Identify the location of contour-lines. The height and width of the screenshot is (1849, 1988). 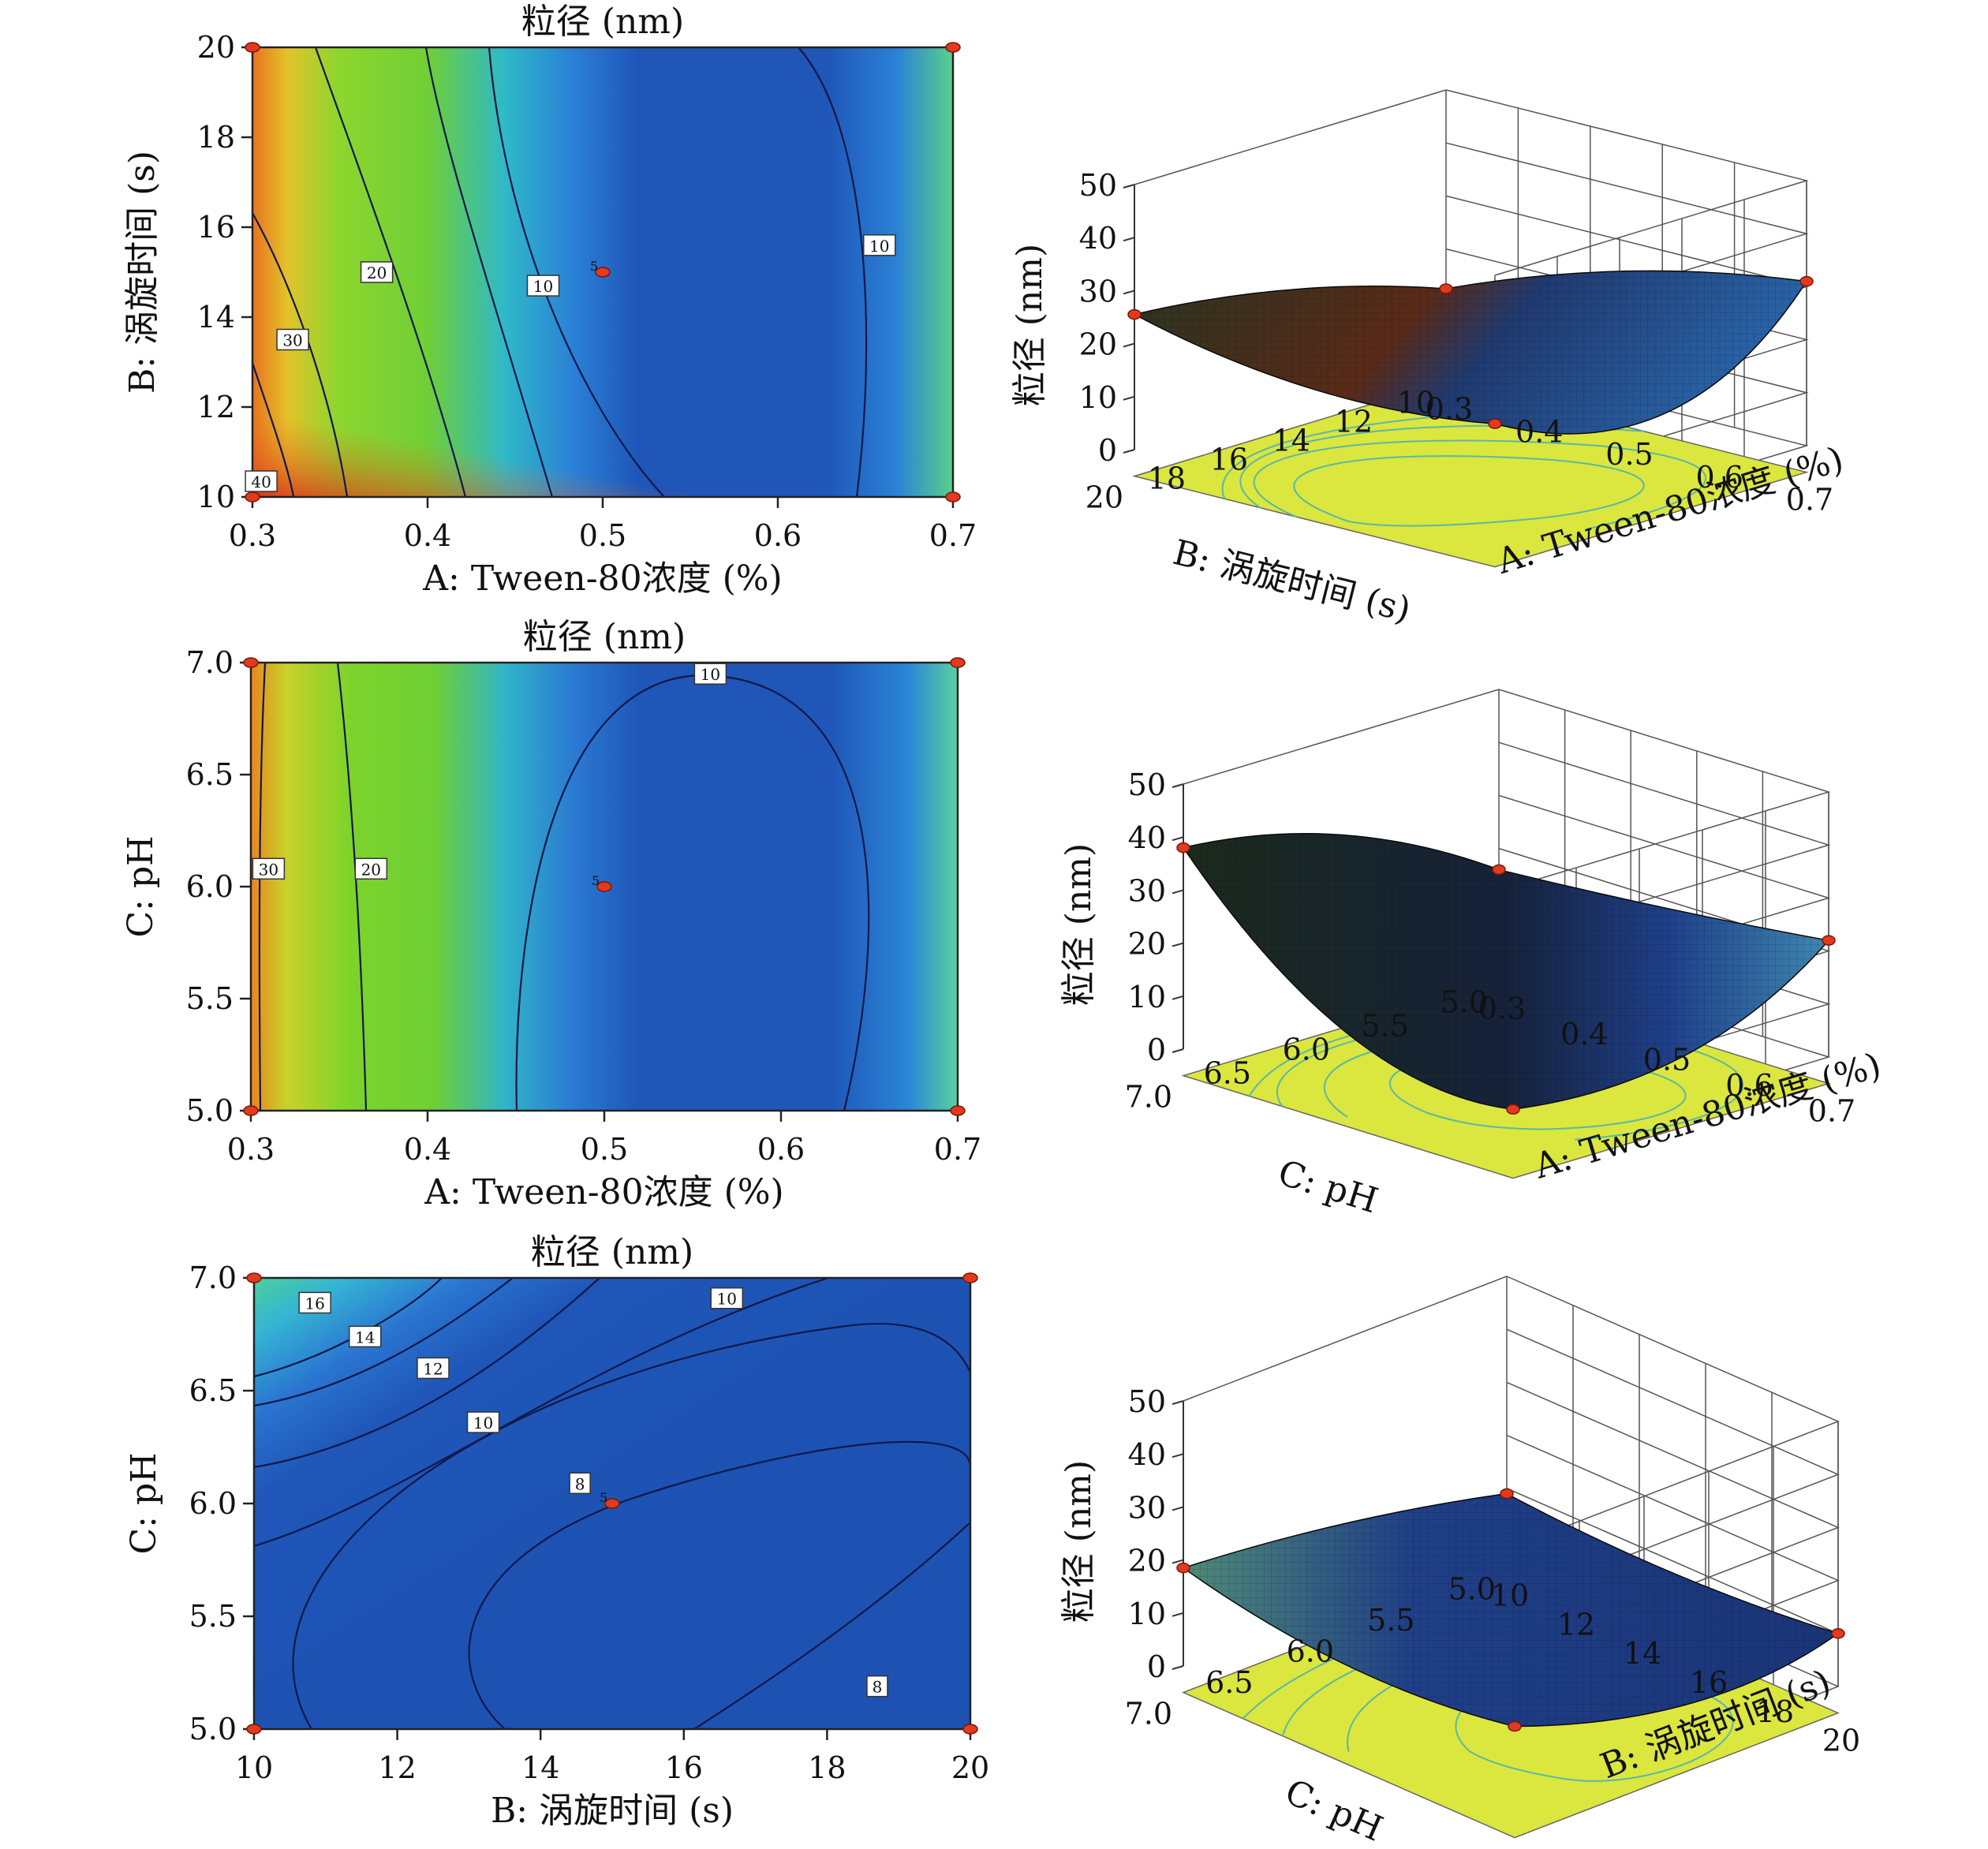
(612, 1503).